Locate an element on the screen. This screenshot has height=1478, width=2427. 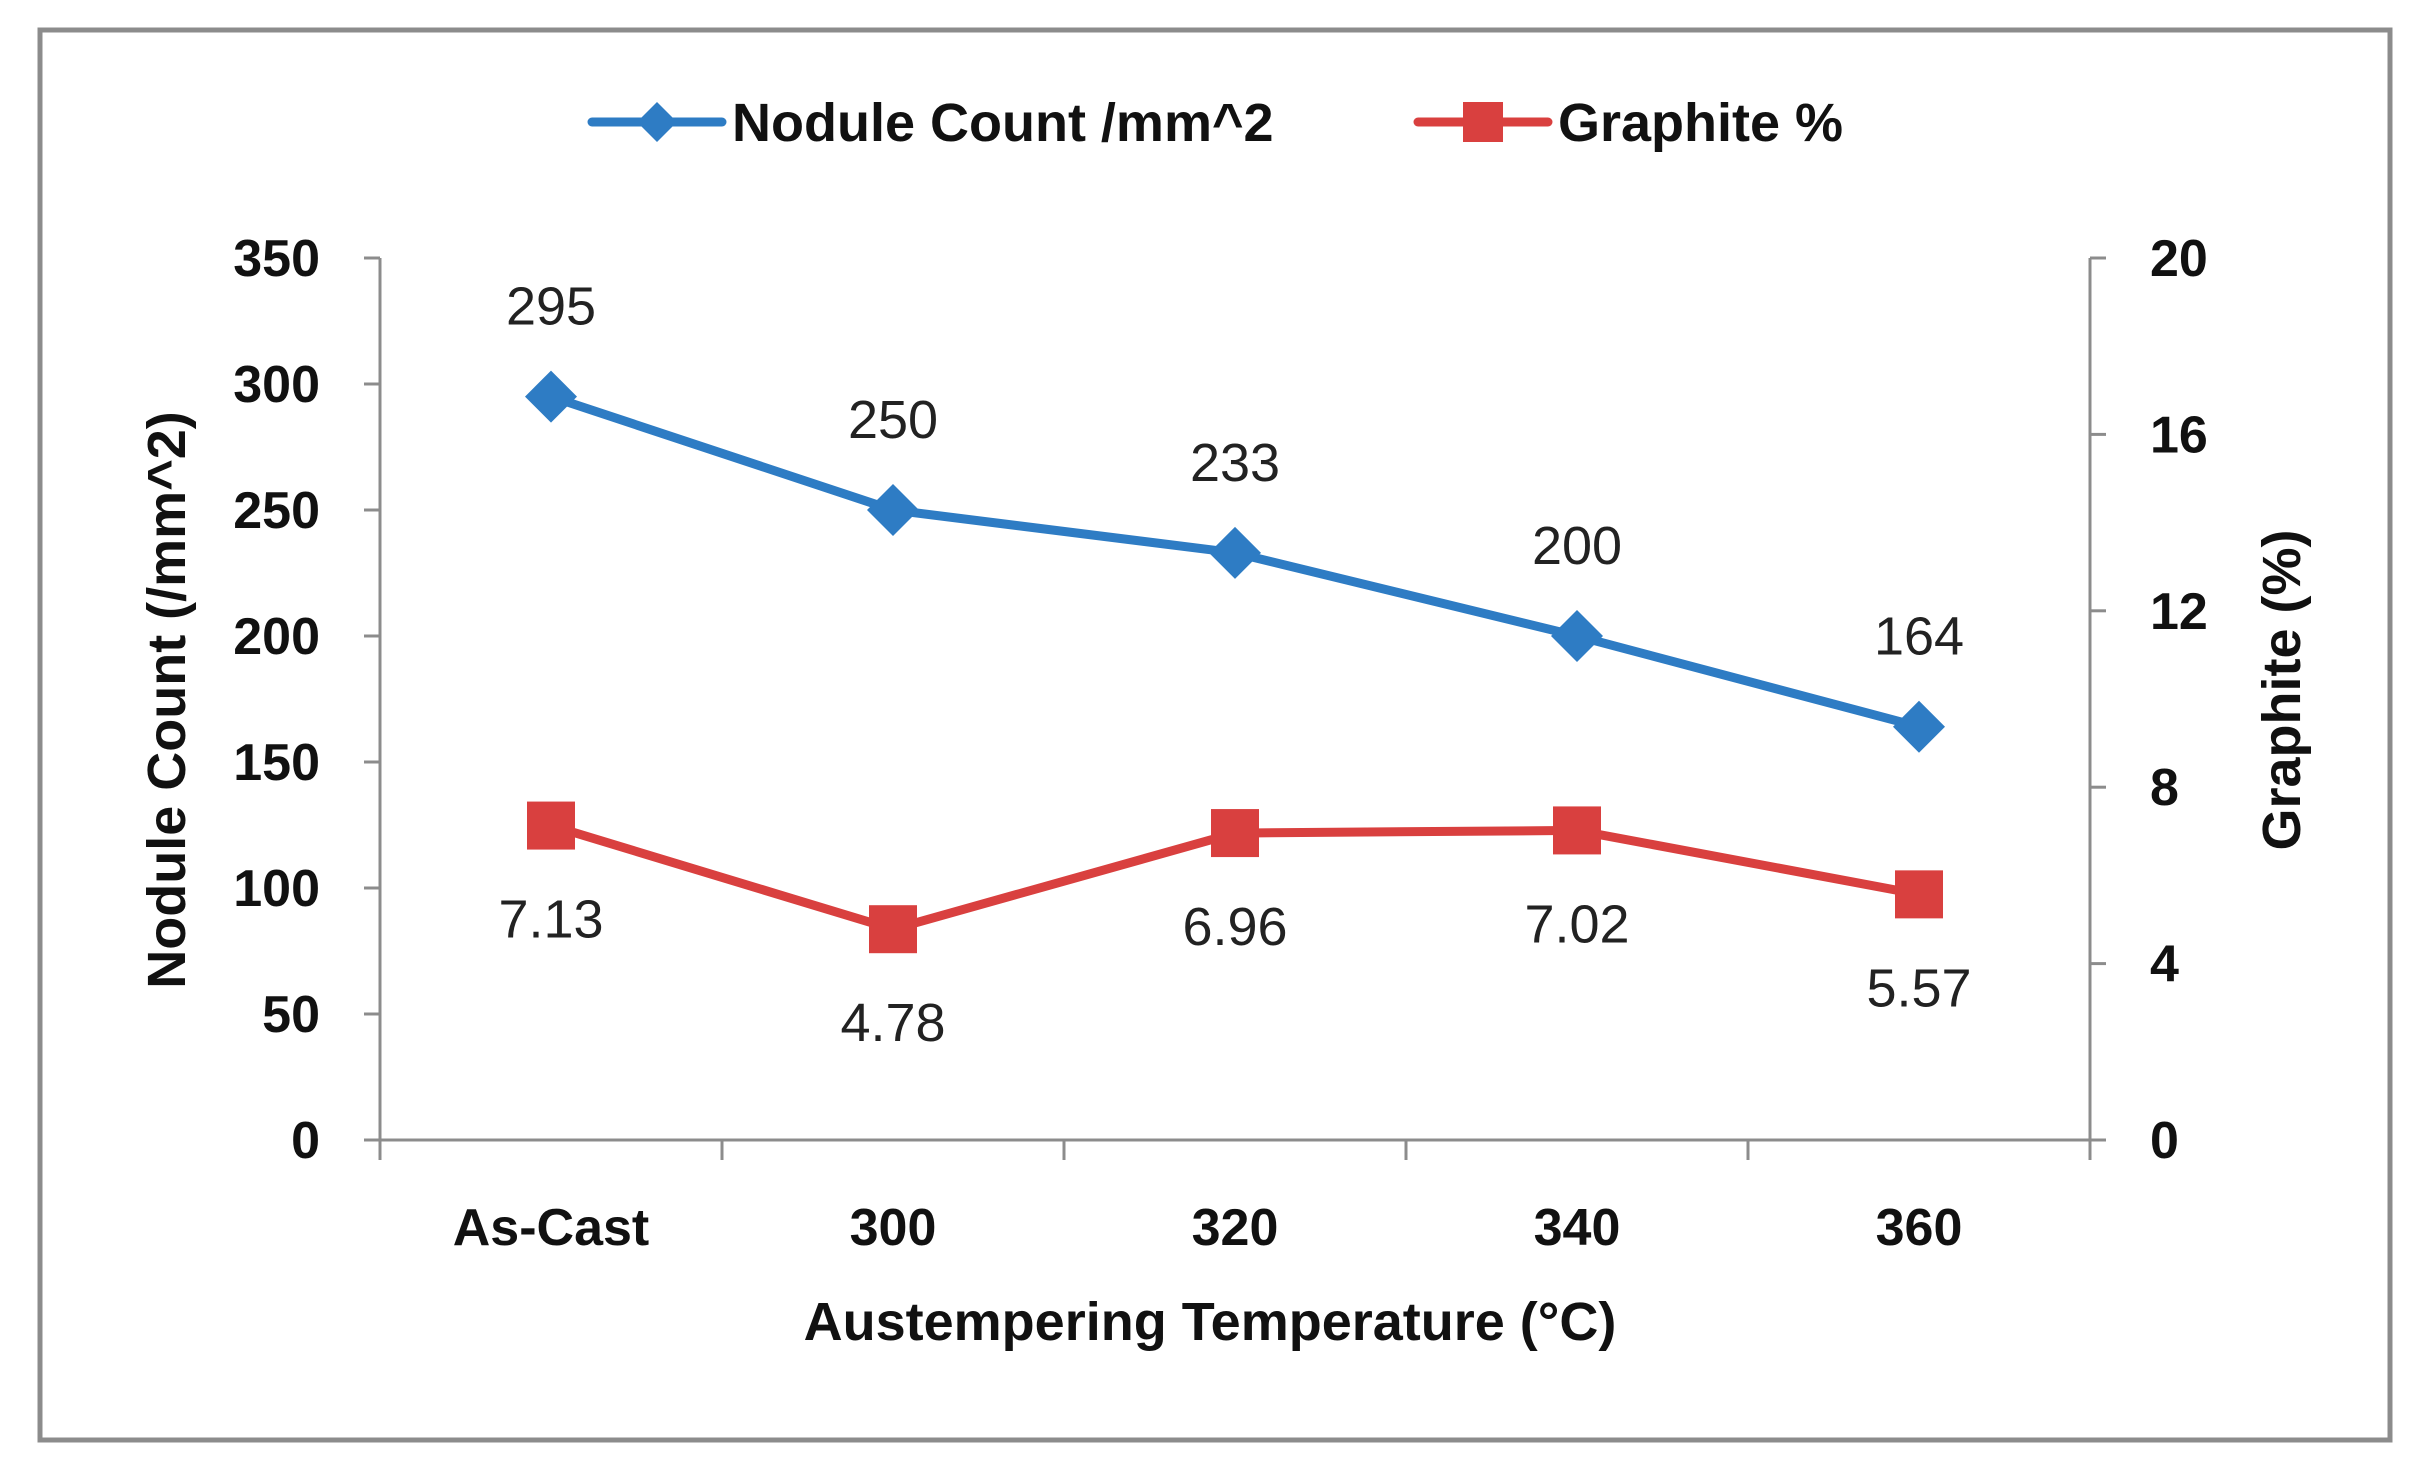
data-label: 4.78 is located at coordinates (892, 1023).